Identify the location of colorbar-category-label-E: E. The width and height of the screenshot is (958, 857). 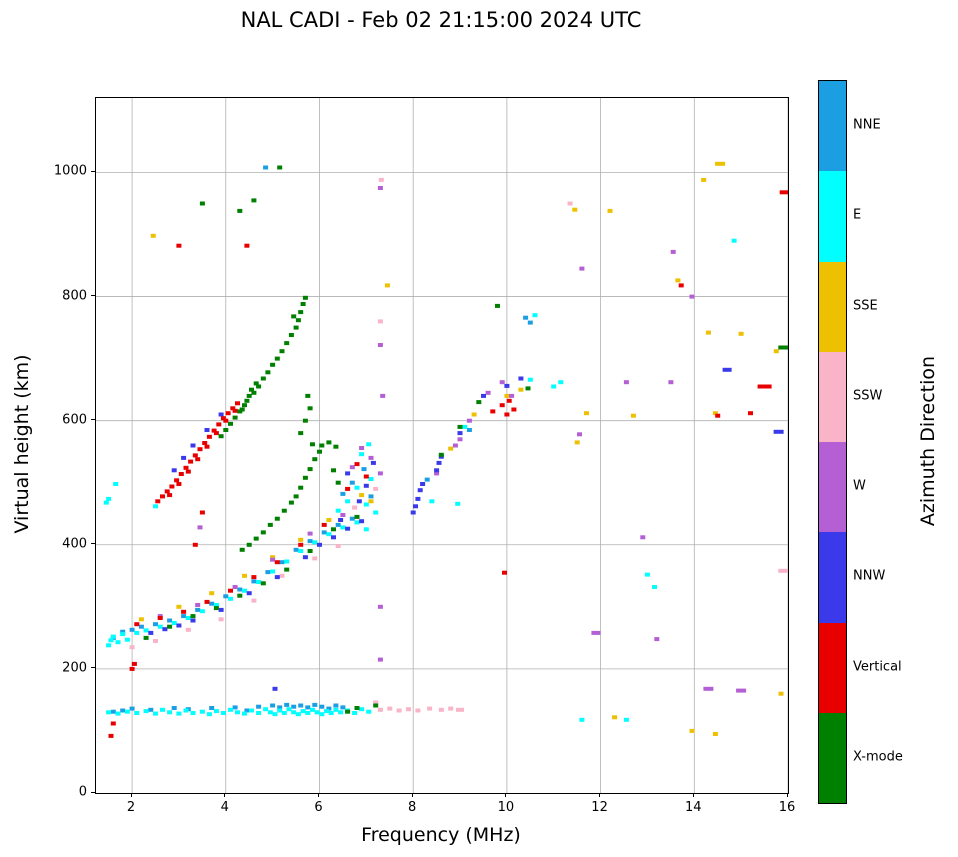
(857, 215).